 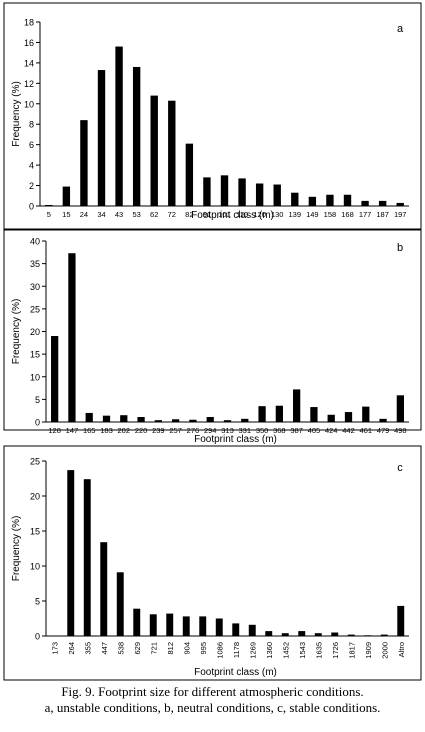 I want to click on x-tick-label: 139, so click(x=295, y=214).